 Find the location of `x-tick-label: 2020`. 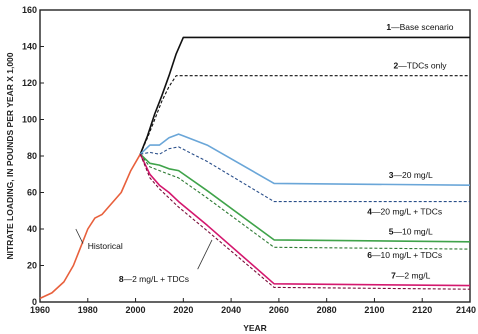

x-tick-label: 2020 is located at coordinates (183, 310).